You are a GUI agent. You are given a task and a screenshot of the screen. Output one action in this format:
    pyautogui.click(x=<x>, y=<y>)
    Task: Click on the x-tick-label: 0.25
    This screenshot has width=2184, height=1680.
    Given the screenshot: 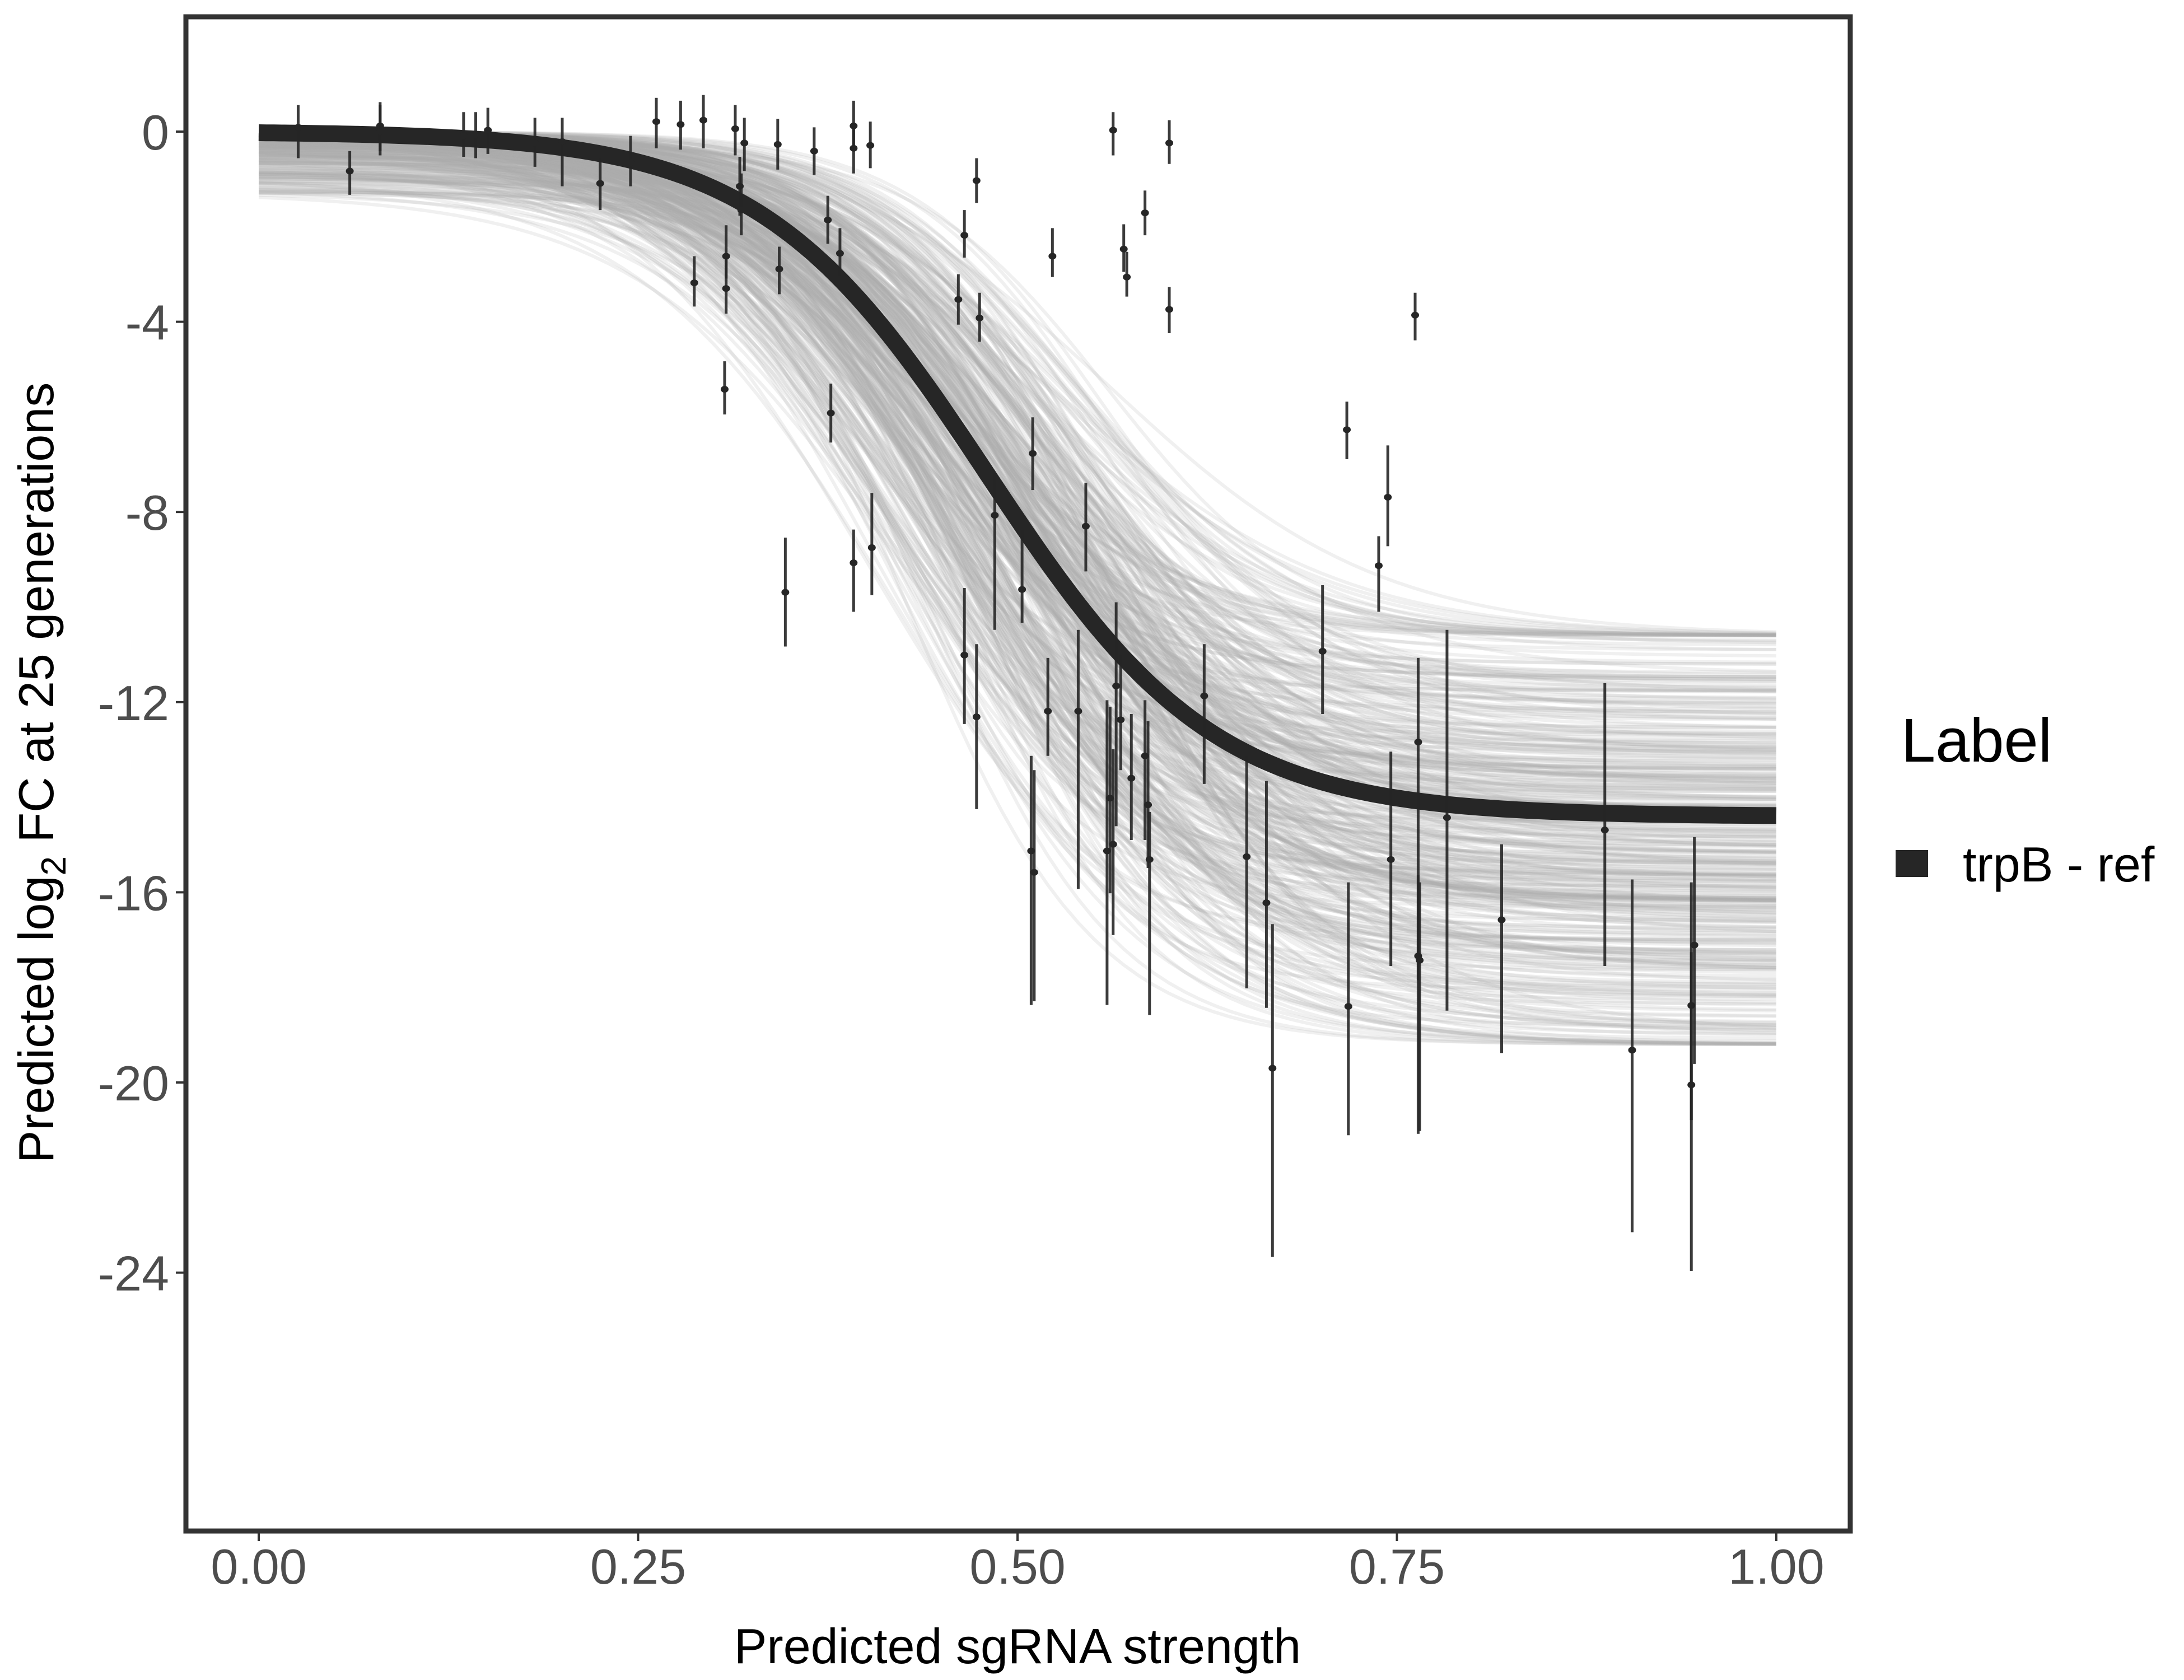 What is the action you would take?
    pyautogui.click(x=638, y=1567)
    